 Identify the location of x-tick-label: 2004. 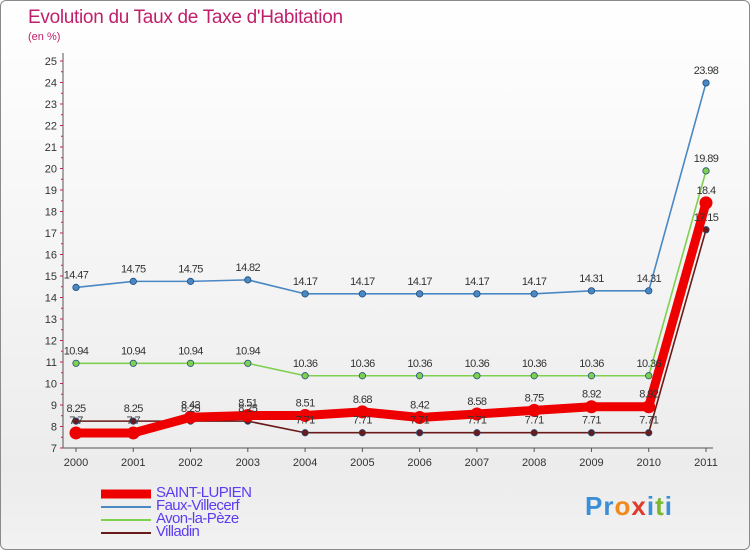
(305, 463).